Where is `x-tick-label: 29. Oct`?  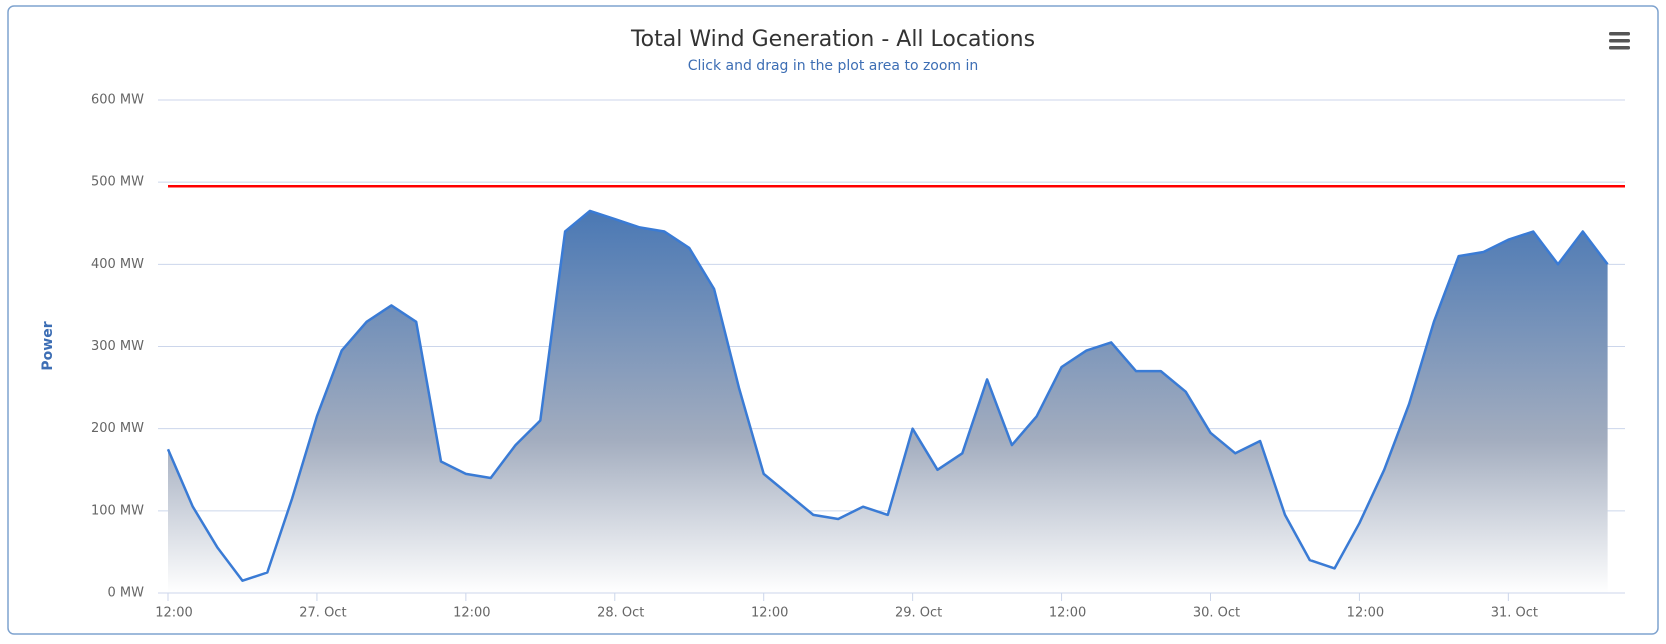
x-tick-label: 29. Oct is located at coordinates (918, 613).